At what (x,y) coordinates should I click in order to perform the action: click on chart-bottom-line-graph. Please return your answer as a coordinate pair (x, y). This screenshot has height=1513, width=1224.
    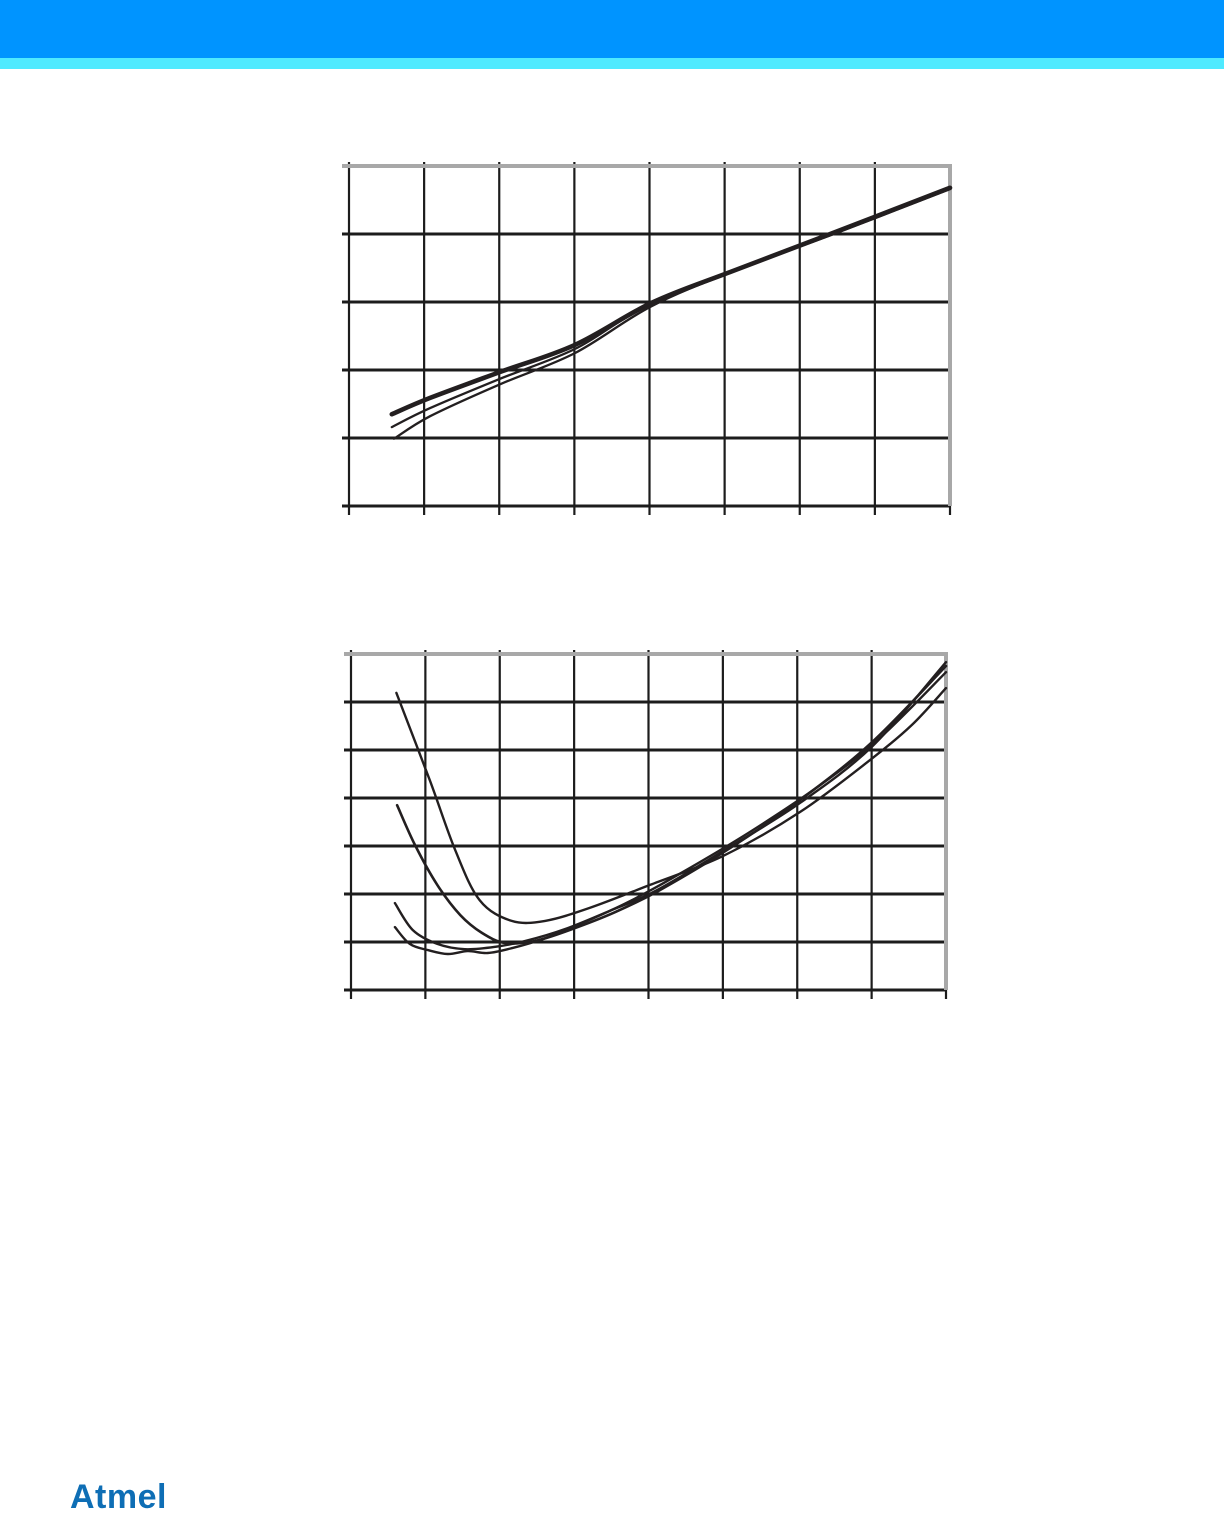
    Looking at the image, I should click on (648, 822).